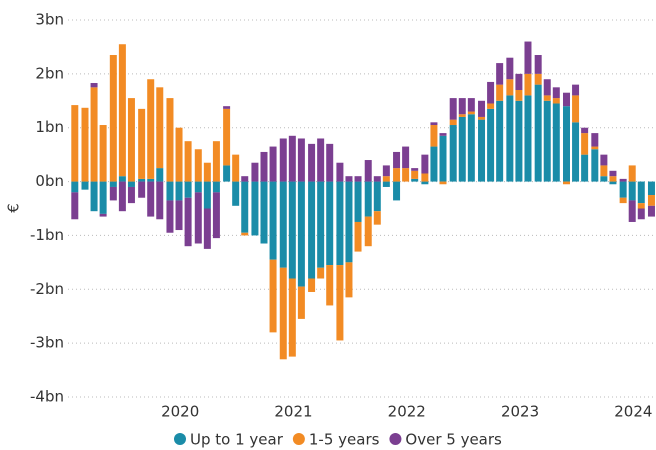 Image resolution: width=656 pixels, height=450 pixels. What do you see at coordinates (520, 412) in the screenshot?
I see `x-tick-label: 2023` at bounding box center [520, 412].